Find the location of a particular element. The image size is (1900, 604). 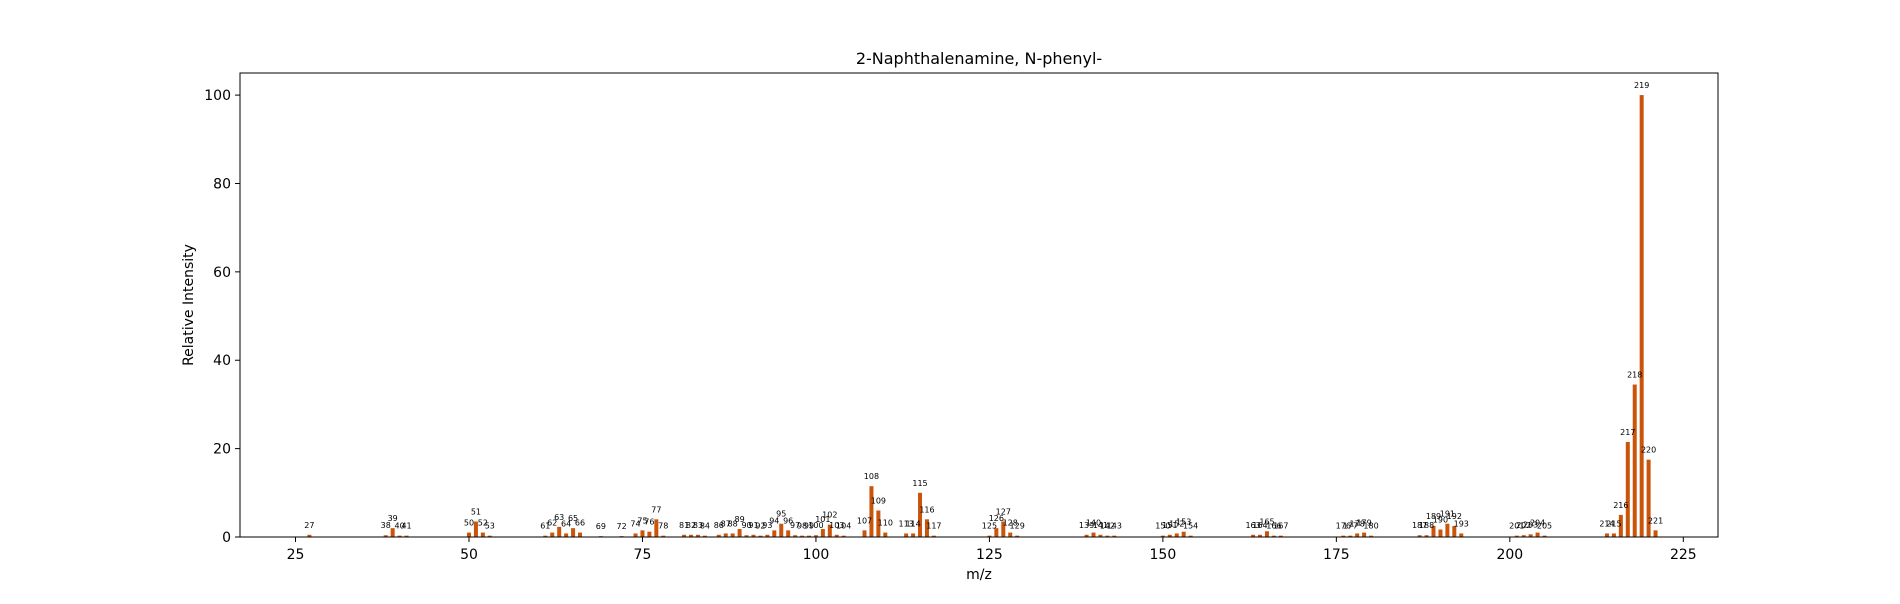

peak-label-mz-95: 95 is located at coordinates (781, 514).